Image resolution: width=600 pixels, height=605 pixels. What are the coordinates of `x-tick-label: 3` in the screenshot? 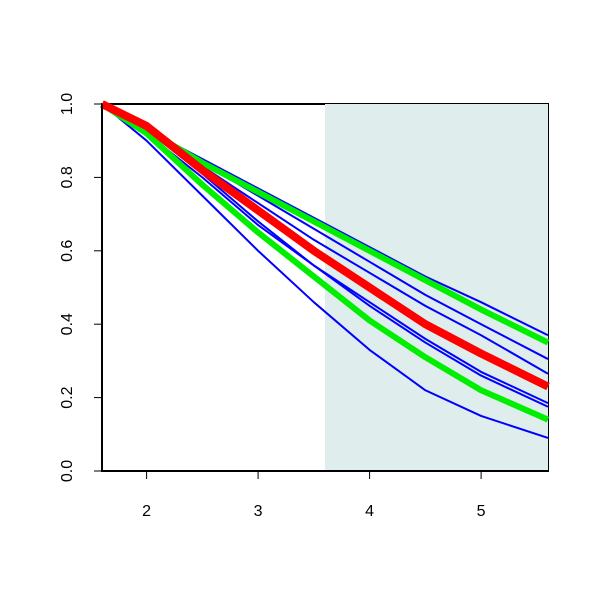 It's located at (258, 511).